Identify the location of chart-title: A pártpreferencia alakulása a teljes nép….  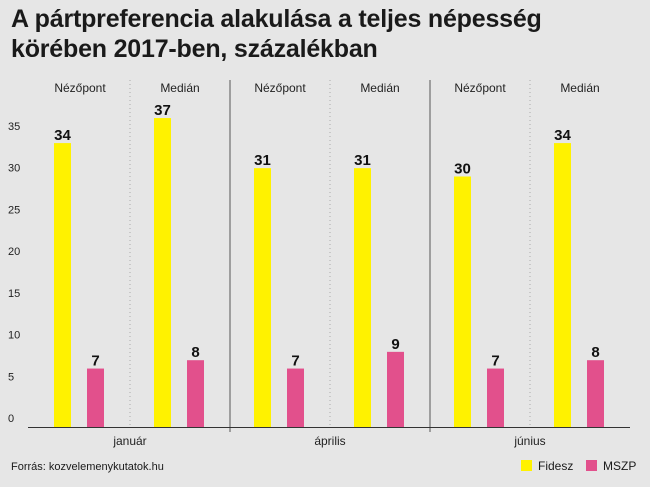
(276, 34).